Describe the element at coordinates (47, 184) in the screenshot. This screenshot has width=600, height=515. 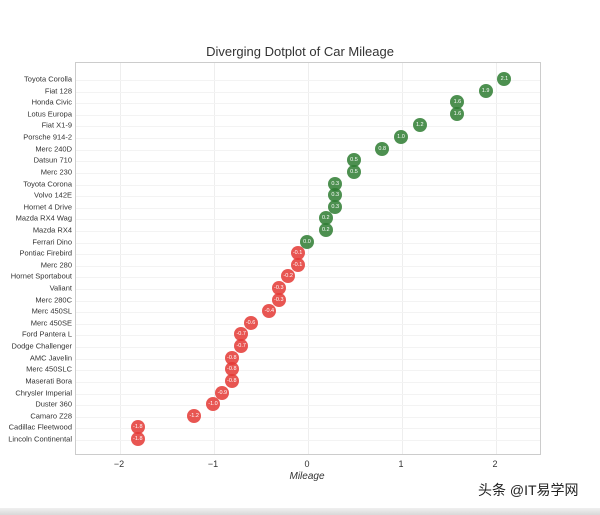
I see `y-tick-label: Toyota Corona` at that location.